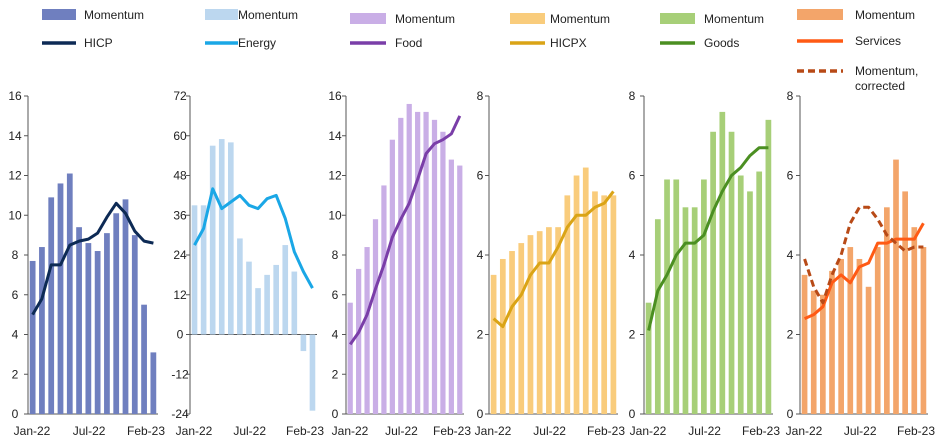 The height and width of the screenshot is (447, 941). Describe the element at coordinates (878, 41) in the screenshot. I see `legend-label: Services` at that location.